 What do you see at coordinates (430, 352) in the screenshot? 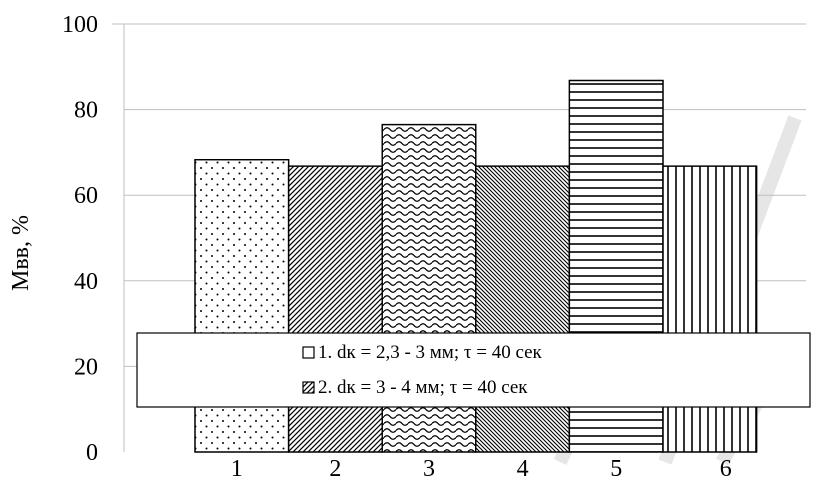
I see `legend-label-1: 1. dк = 2,3 - 3 мм; τ = 40 сек` at bounding box center [430, 352].